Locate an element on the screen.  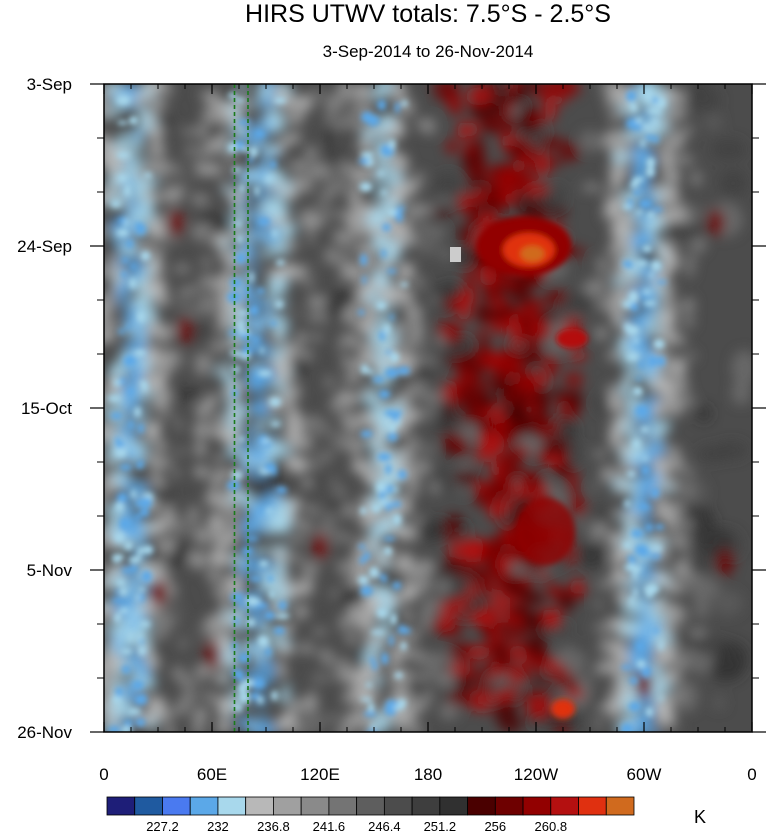
colorbar-label: 246.4 is located at coordinates (384, 826).